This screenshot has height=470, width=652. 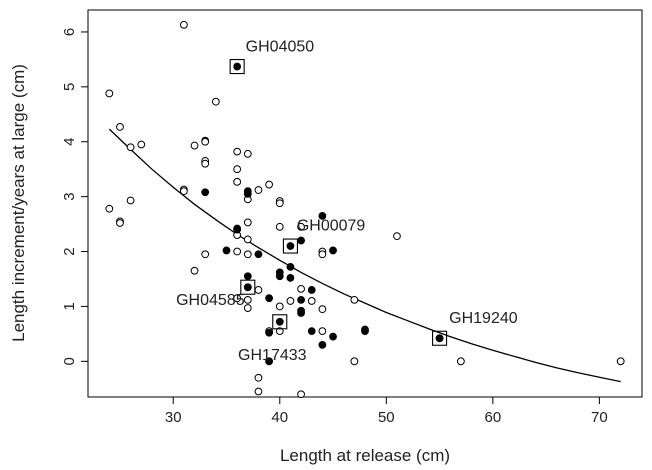 I want to click on highlight-label: GH04050, so click(x=280, y=47).